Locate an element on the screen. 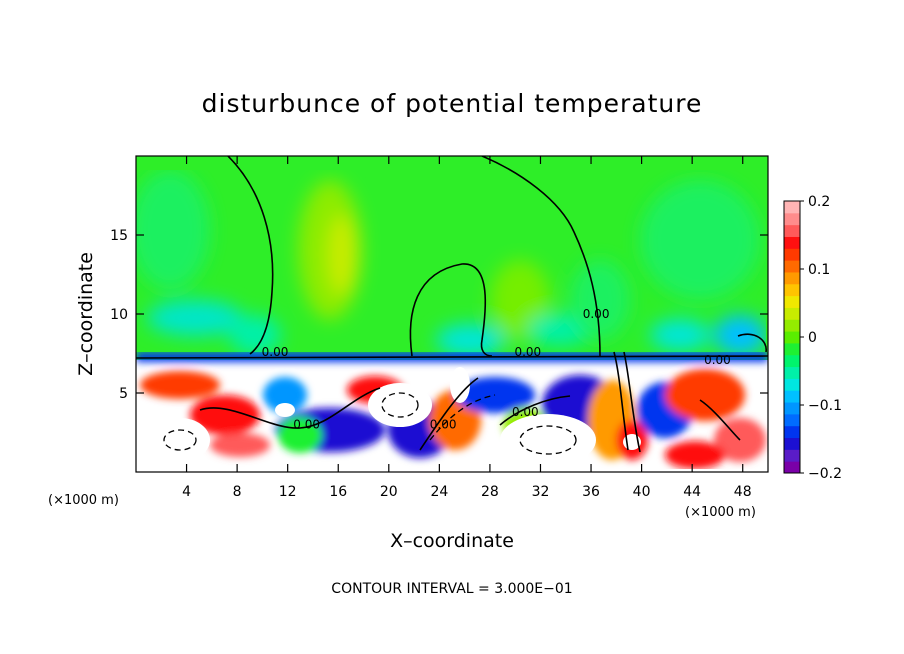 The height and width of the screenshot is (654, 904). y-axis-label: Z–coordinate is located at coordinates (86, 314).